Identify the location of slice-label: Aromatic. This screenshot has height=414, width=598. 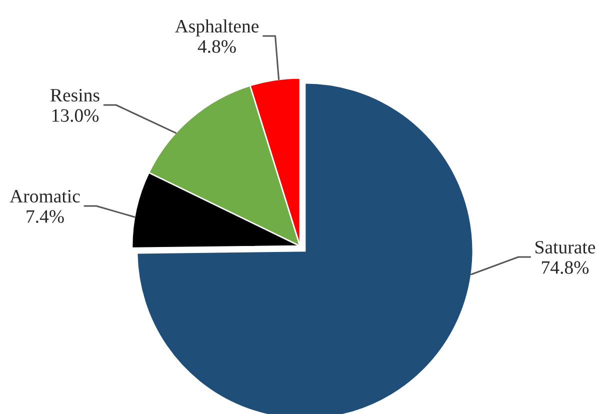
(45, 196).